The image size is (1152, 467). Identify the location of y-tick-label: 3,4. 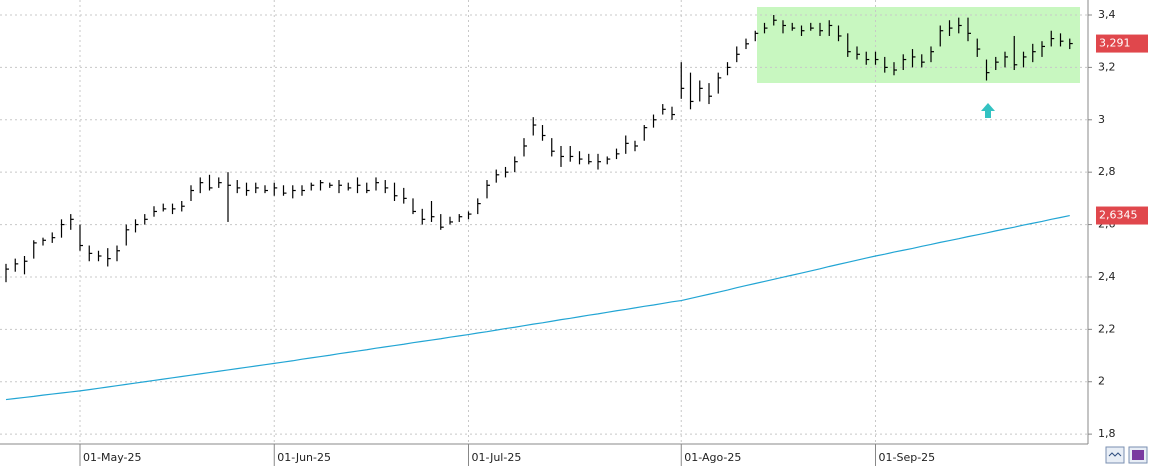
(1107, 14).